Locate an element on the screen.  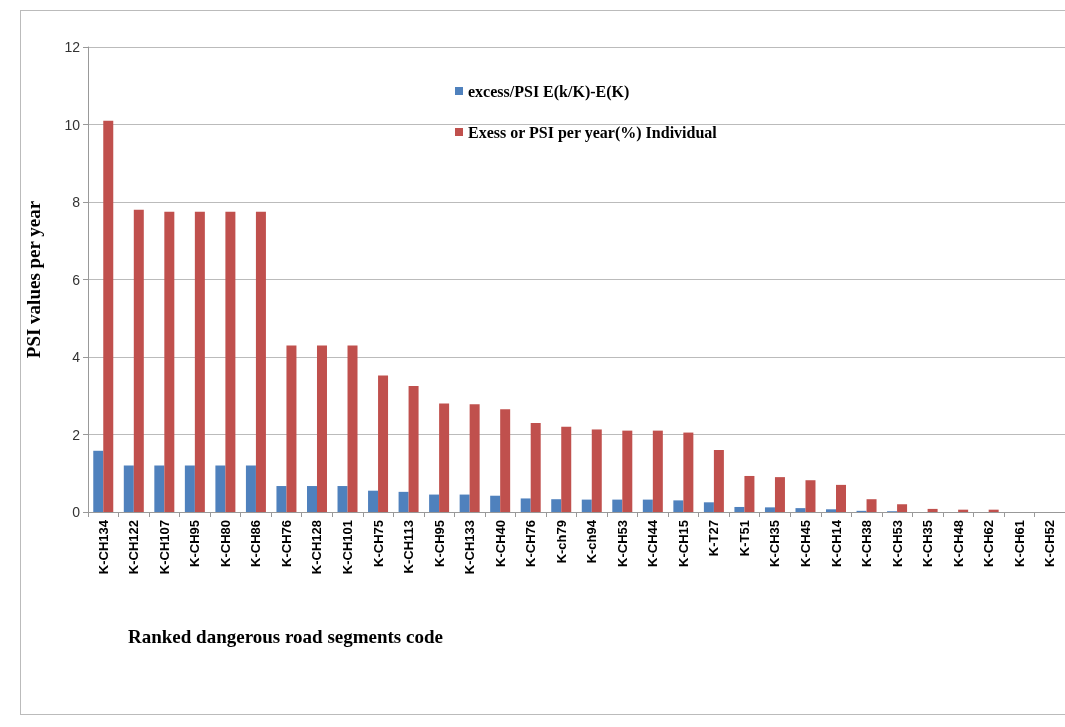
x-tick-label: K-CH128 is located at coordinates (317, 547).